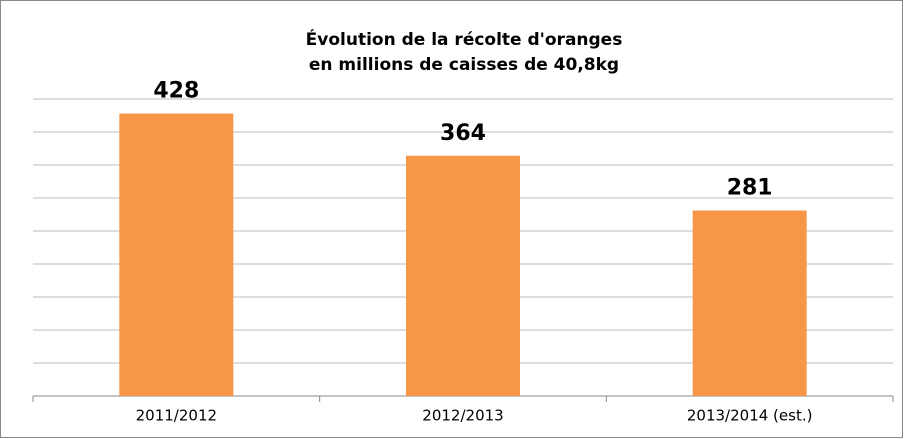 Image resolution: width=904 pixels, height=439 pixels. What do you see at coordinates (176, 91) in the screenshot?
I see `data-label: 428` at bounding box center [176, 91].